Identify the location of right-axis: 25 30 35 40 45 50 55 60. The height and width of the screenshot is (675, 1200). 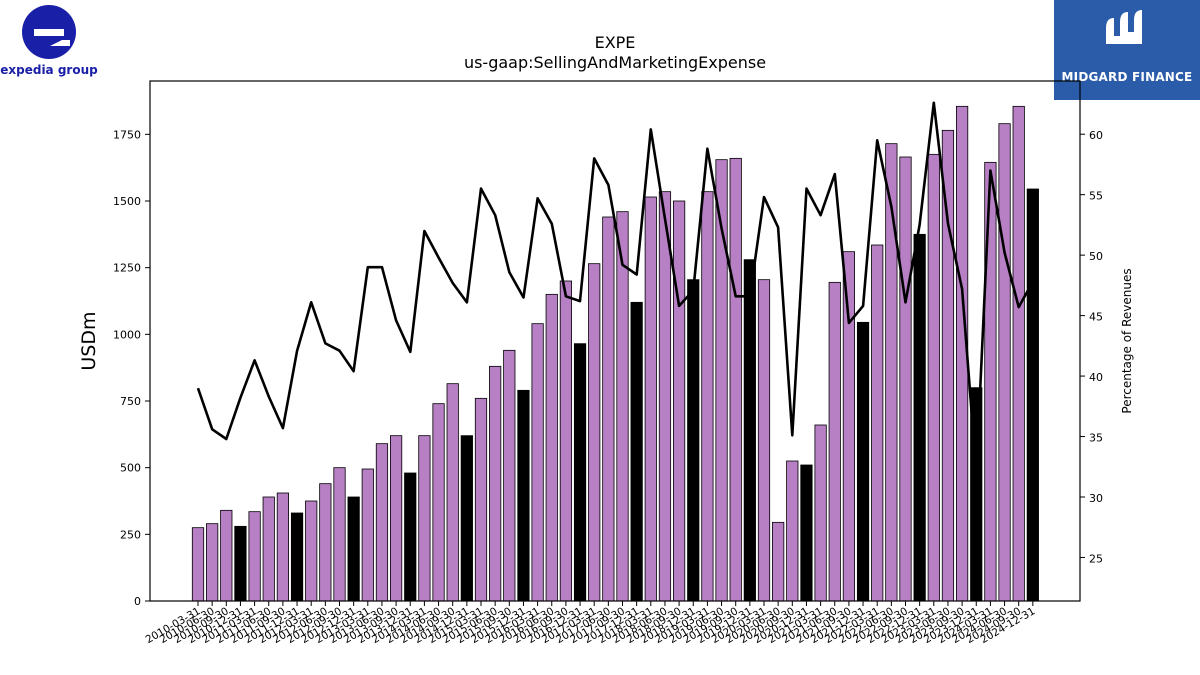
(1091, 347).